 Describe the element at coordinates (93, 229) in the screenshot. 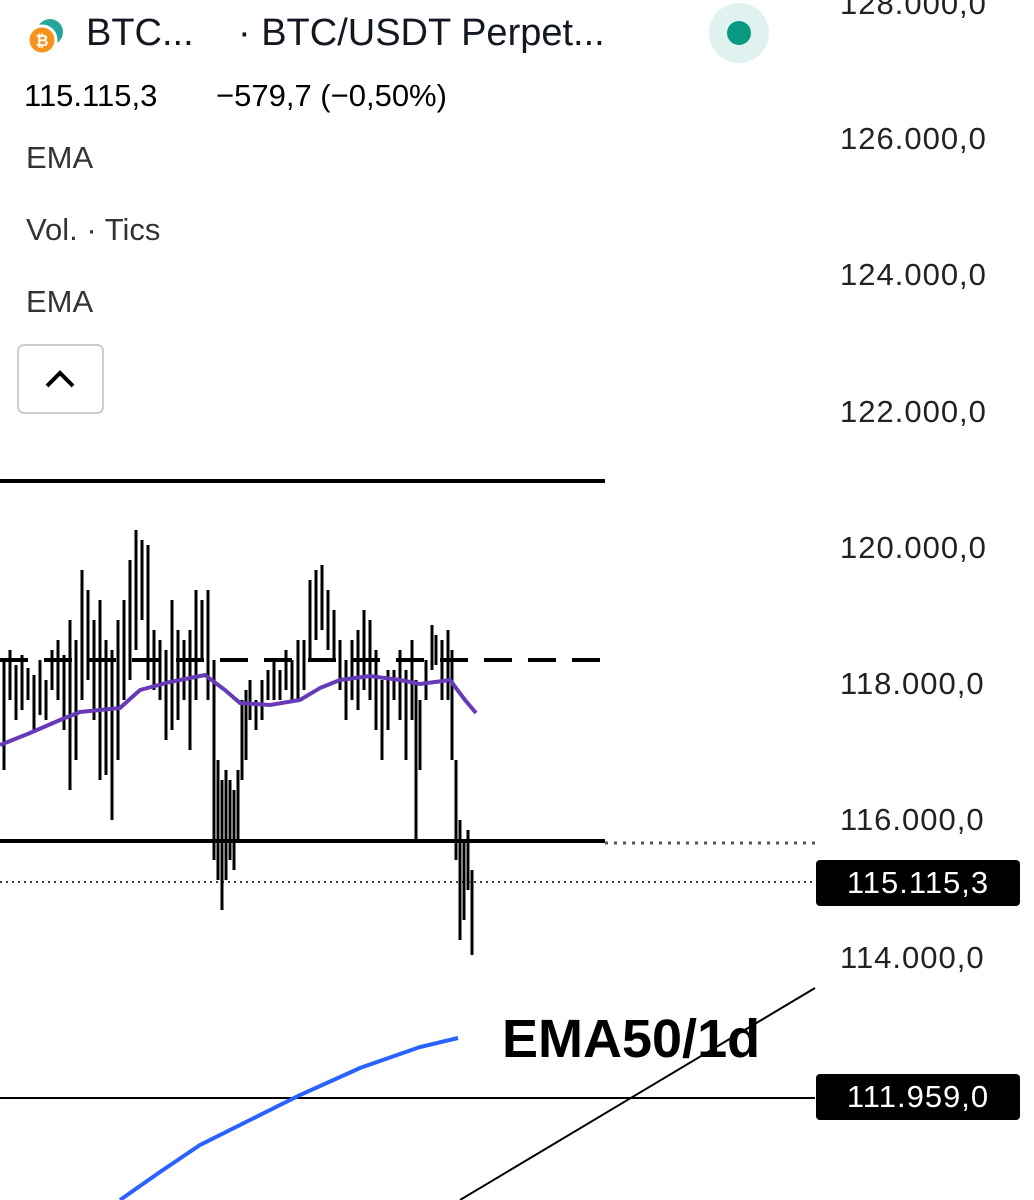

I see `indicator: Vol. · Tics` at that location.